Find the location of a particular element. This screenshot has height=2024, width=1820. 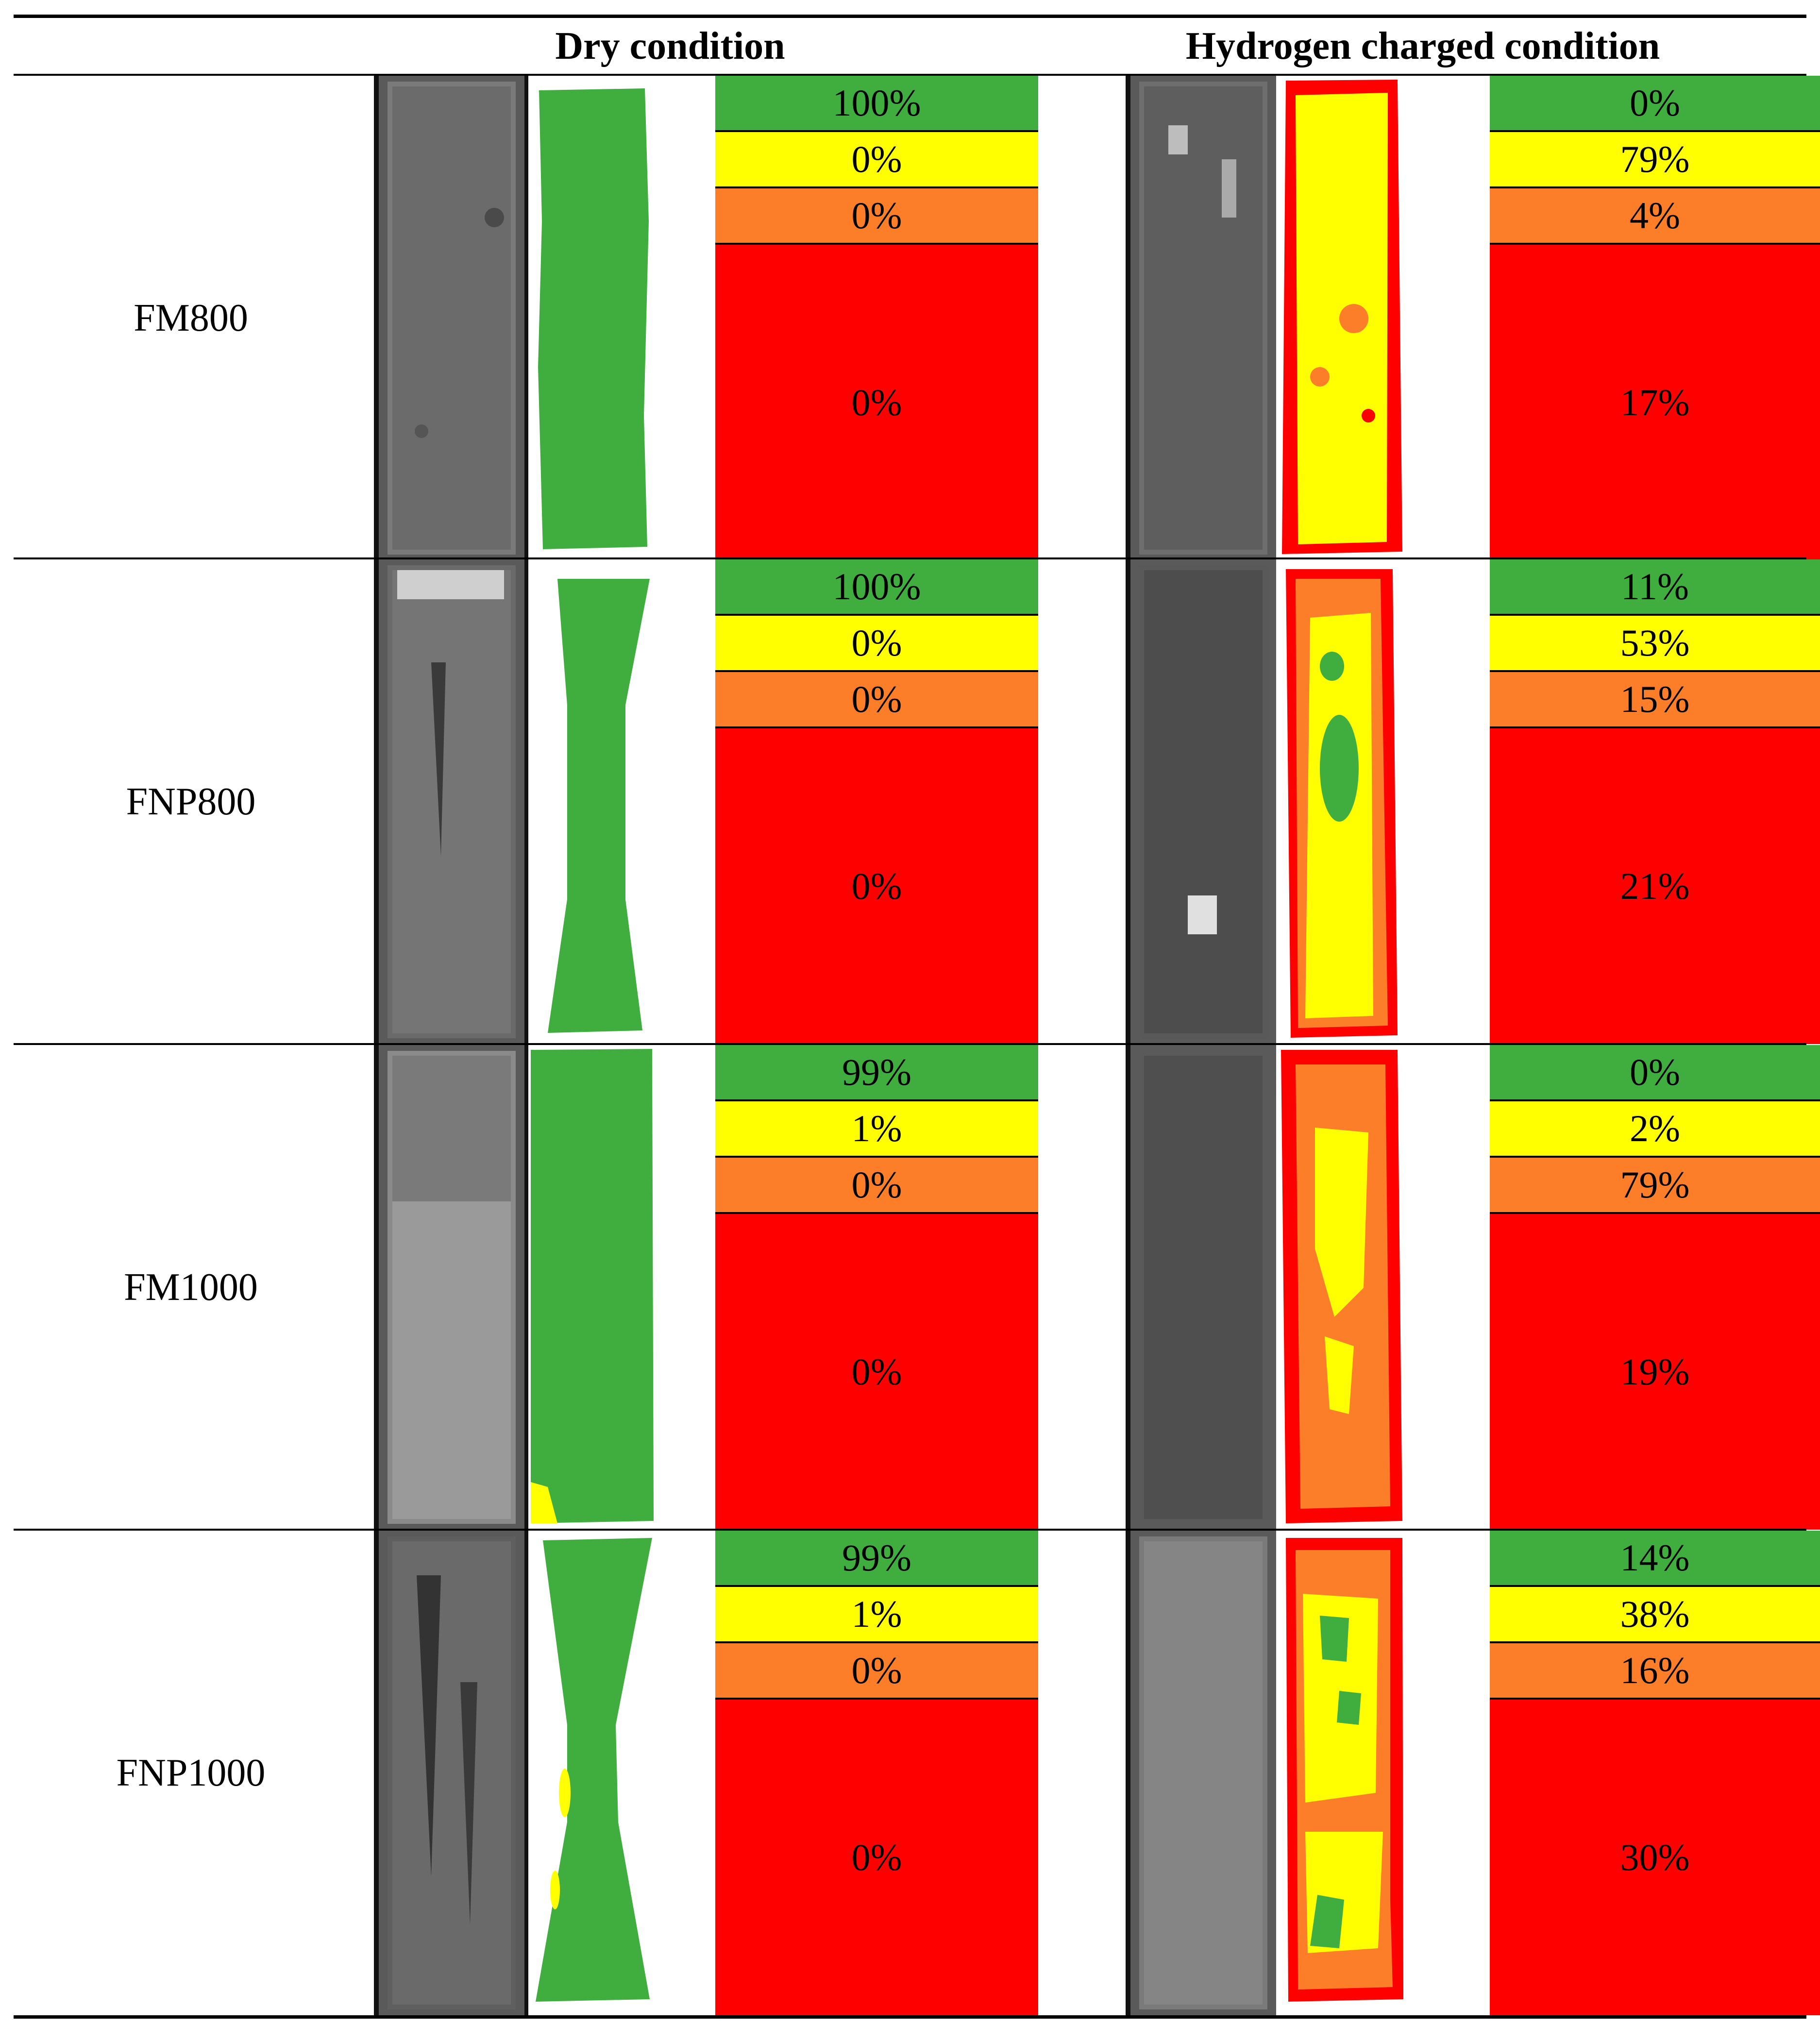

fraction-bars-hydrogen: 14% 38% 16% 30% is located at coordinates (1655, 1773).